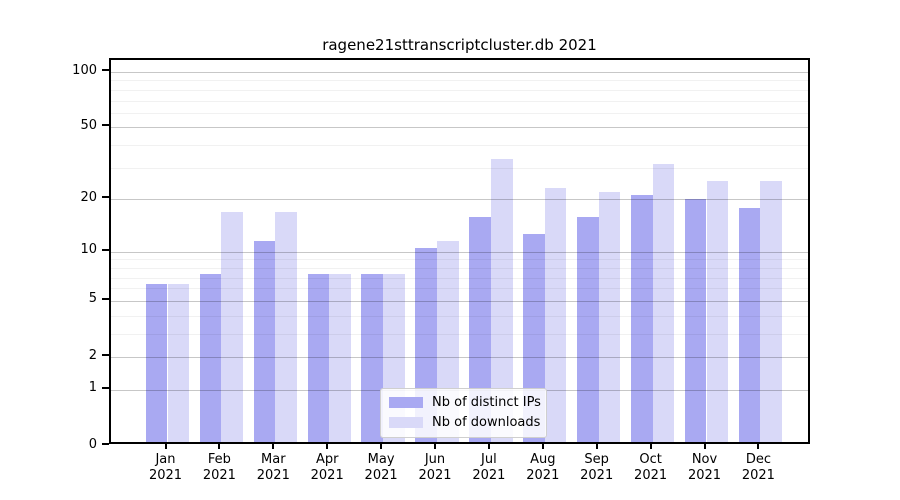 Image resolution: width=900 pixels, height=500 pixels. I want to click on y-axis-tick-label: 0, so click(92, 444).